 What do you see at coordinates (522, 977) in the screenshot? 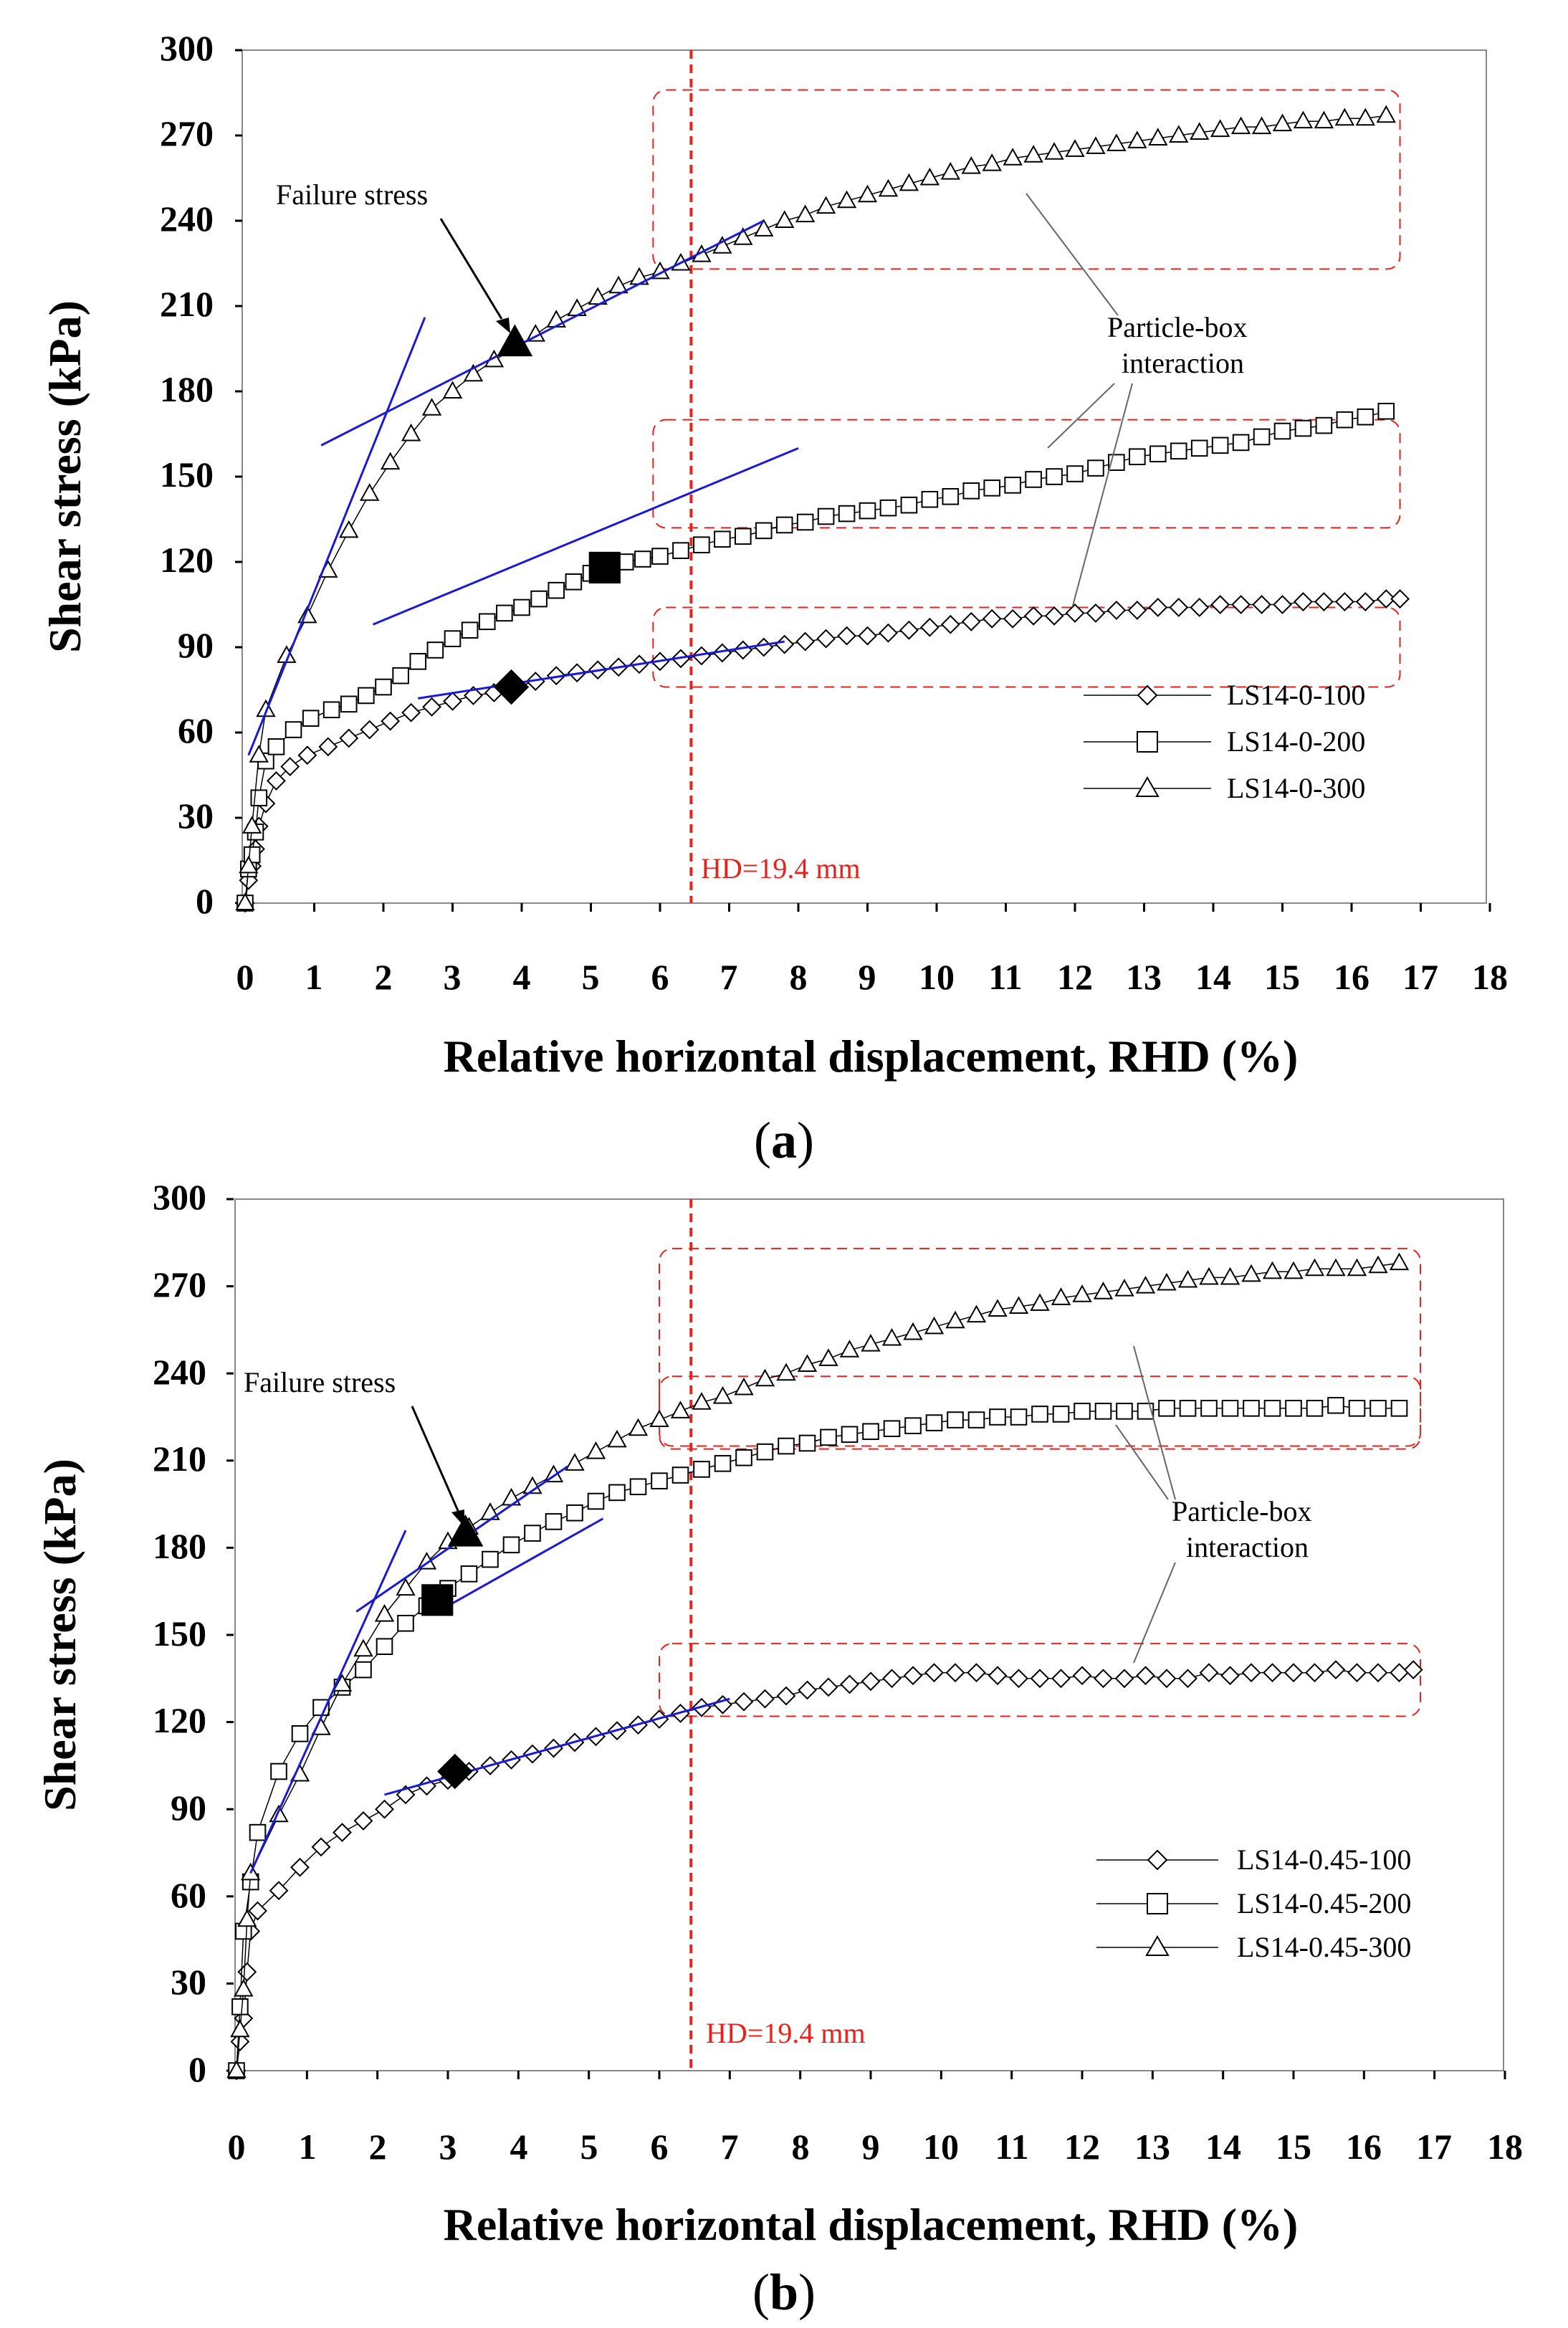
I see `x-tick-label: 4` at bounding box center [522, 977].